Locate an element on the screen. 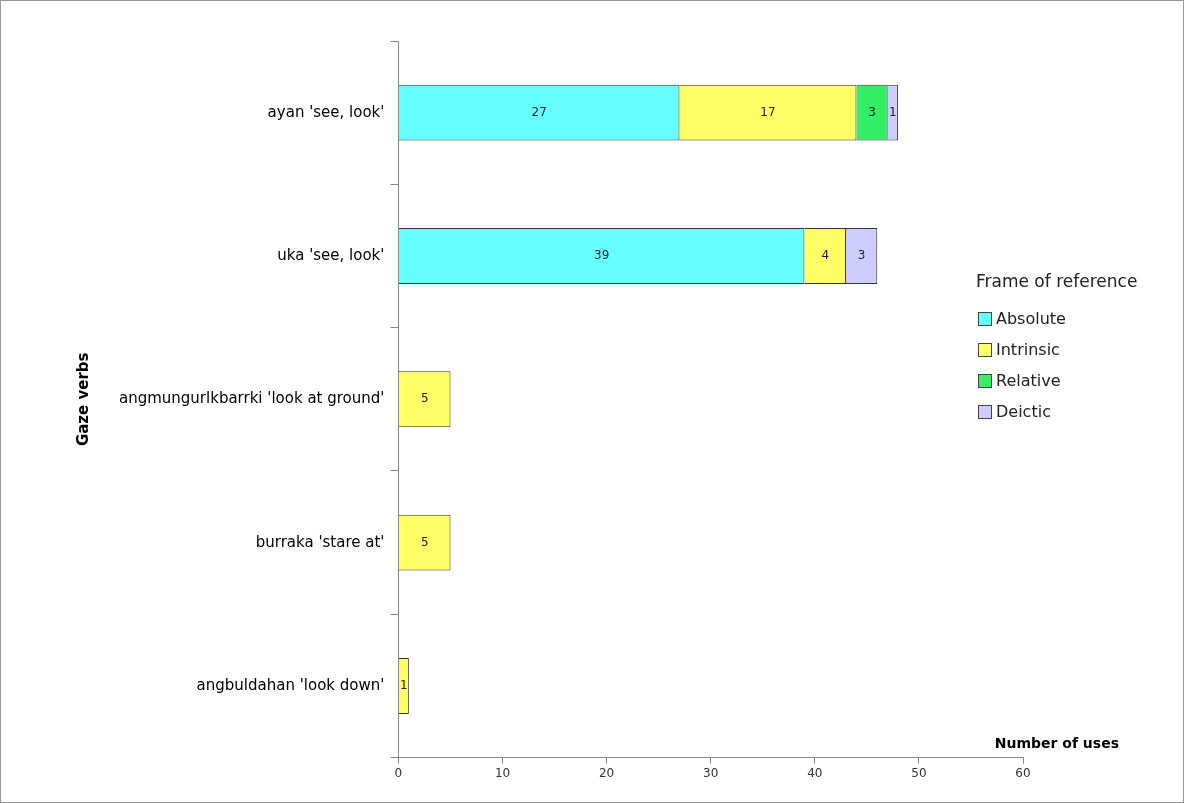 The width and height of the screenshot is (1184, 803). legend-label: Intrinsic is located at coordinates (1028, 349).